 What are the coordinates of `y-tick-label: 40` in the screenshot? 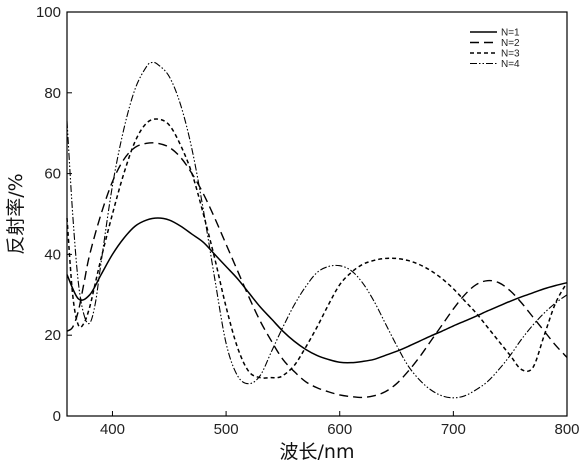 It's located at (52, 254).